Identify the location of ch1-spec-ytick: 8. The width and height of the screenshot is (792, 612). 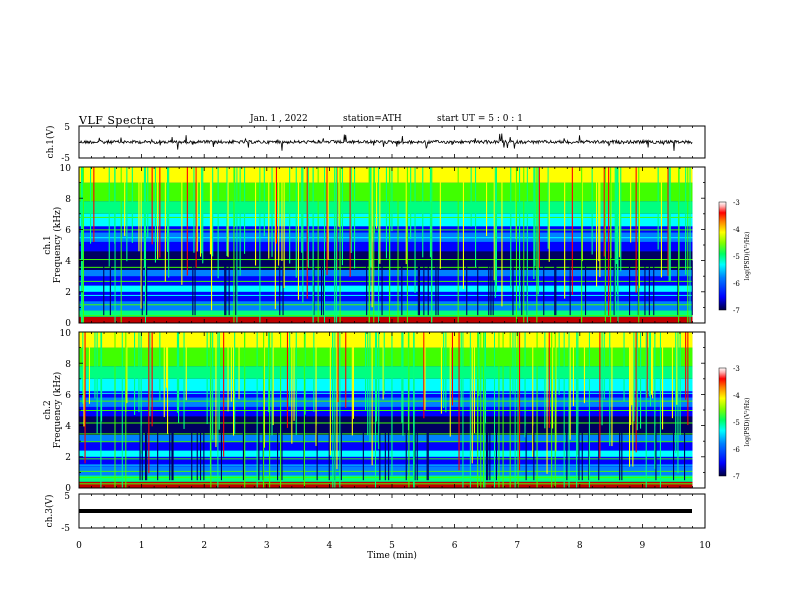
(68, 200).